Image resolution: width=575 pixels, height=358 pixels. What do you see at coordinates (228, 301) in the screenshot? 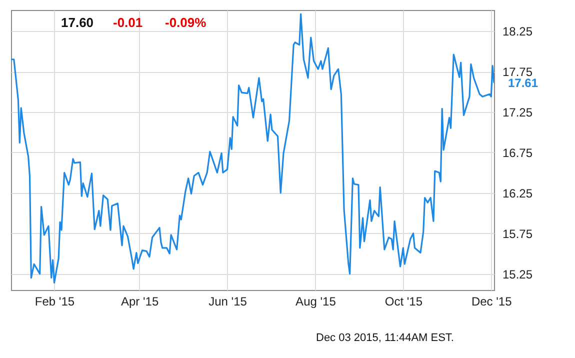
I see `x-tick-label: Jun '15` at bounding box center [228, 301].